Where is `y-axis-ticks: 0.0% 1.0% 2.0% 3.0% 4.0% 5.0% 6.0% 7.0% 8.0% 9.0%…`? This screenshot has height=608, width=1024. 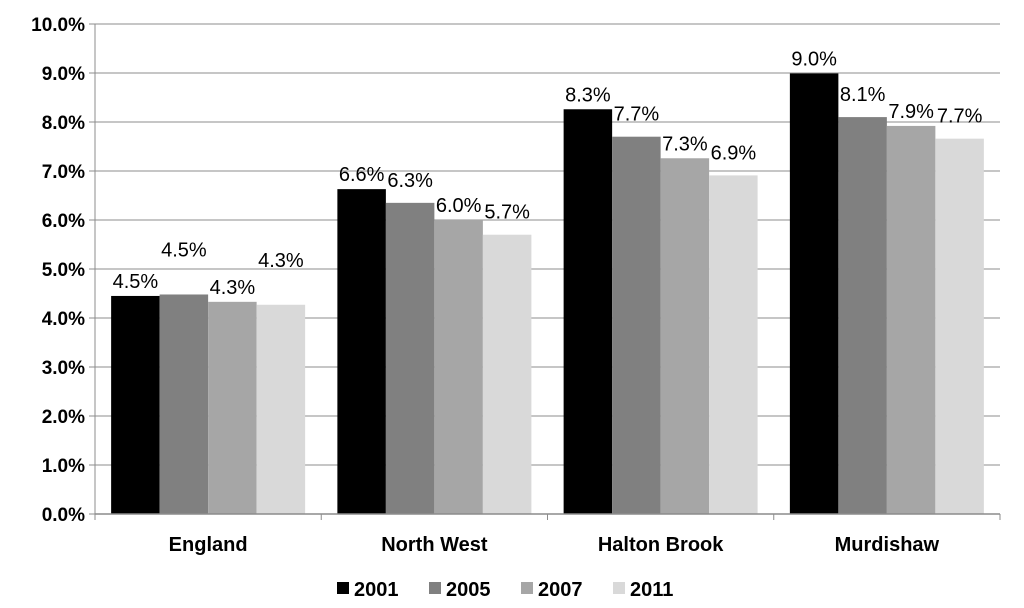
y-axis-ticks: 0.0% 1.0% 2.0% 3.0% 4.0% 5.0% 6.0% 7.0% 8.0% 9.0%… is located at coordinates (63, 270).